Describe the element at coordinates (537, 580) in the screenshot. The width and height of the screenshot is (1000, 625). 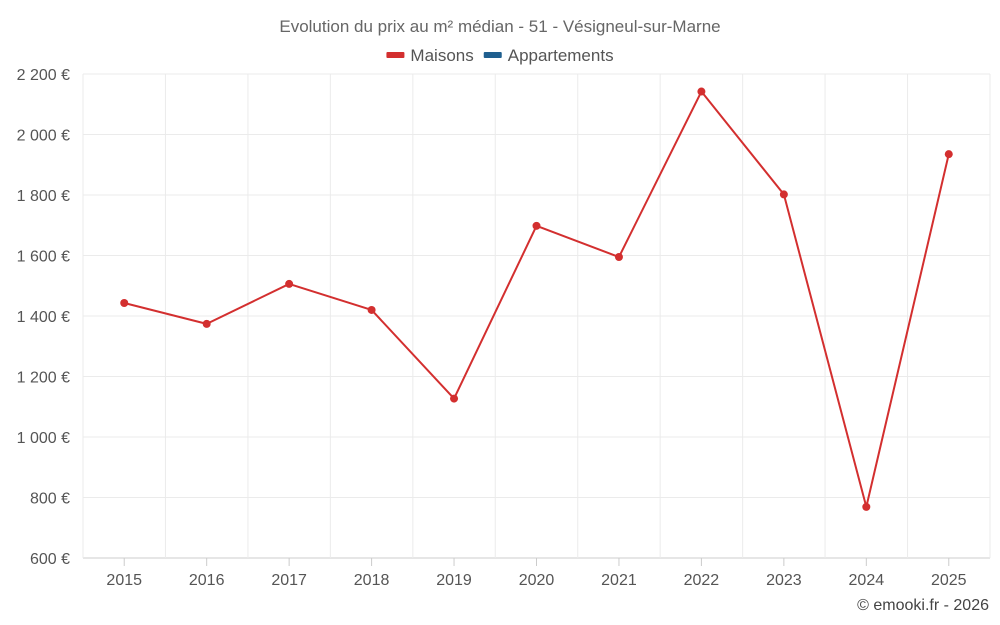
I see `x-tick-label: 2020` at that location.